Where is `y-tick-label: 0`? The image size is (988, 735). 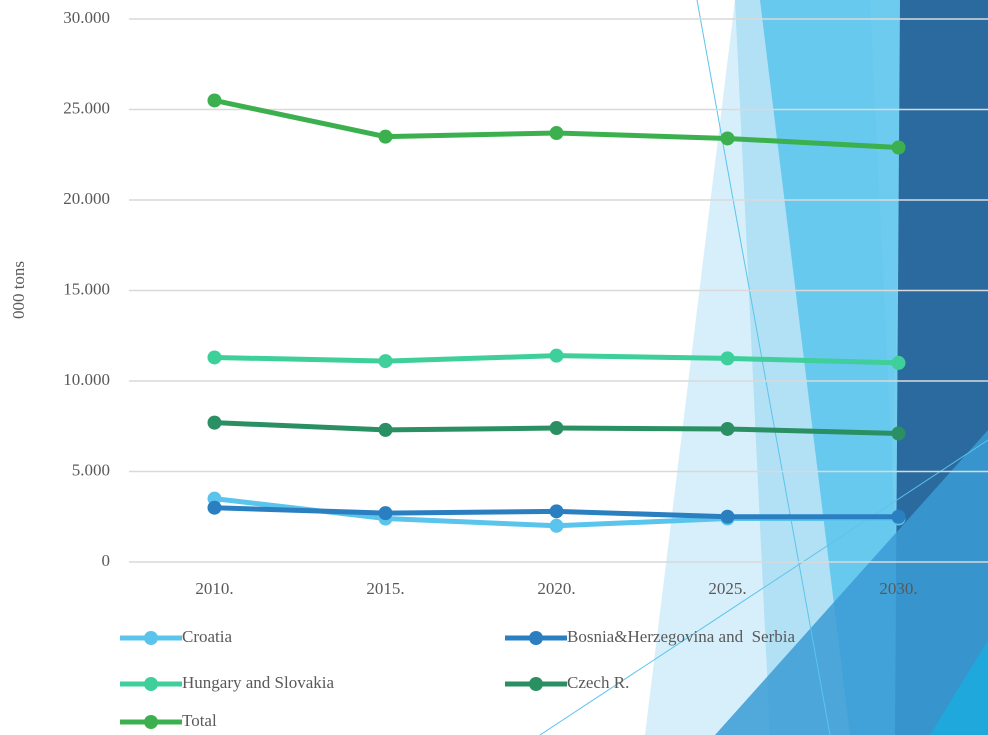 y-tick-label: 0 is located at coordinates (106, 560).